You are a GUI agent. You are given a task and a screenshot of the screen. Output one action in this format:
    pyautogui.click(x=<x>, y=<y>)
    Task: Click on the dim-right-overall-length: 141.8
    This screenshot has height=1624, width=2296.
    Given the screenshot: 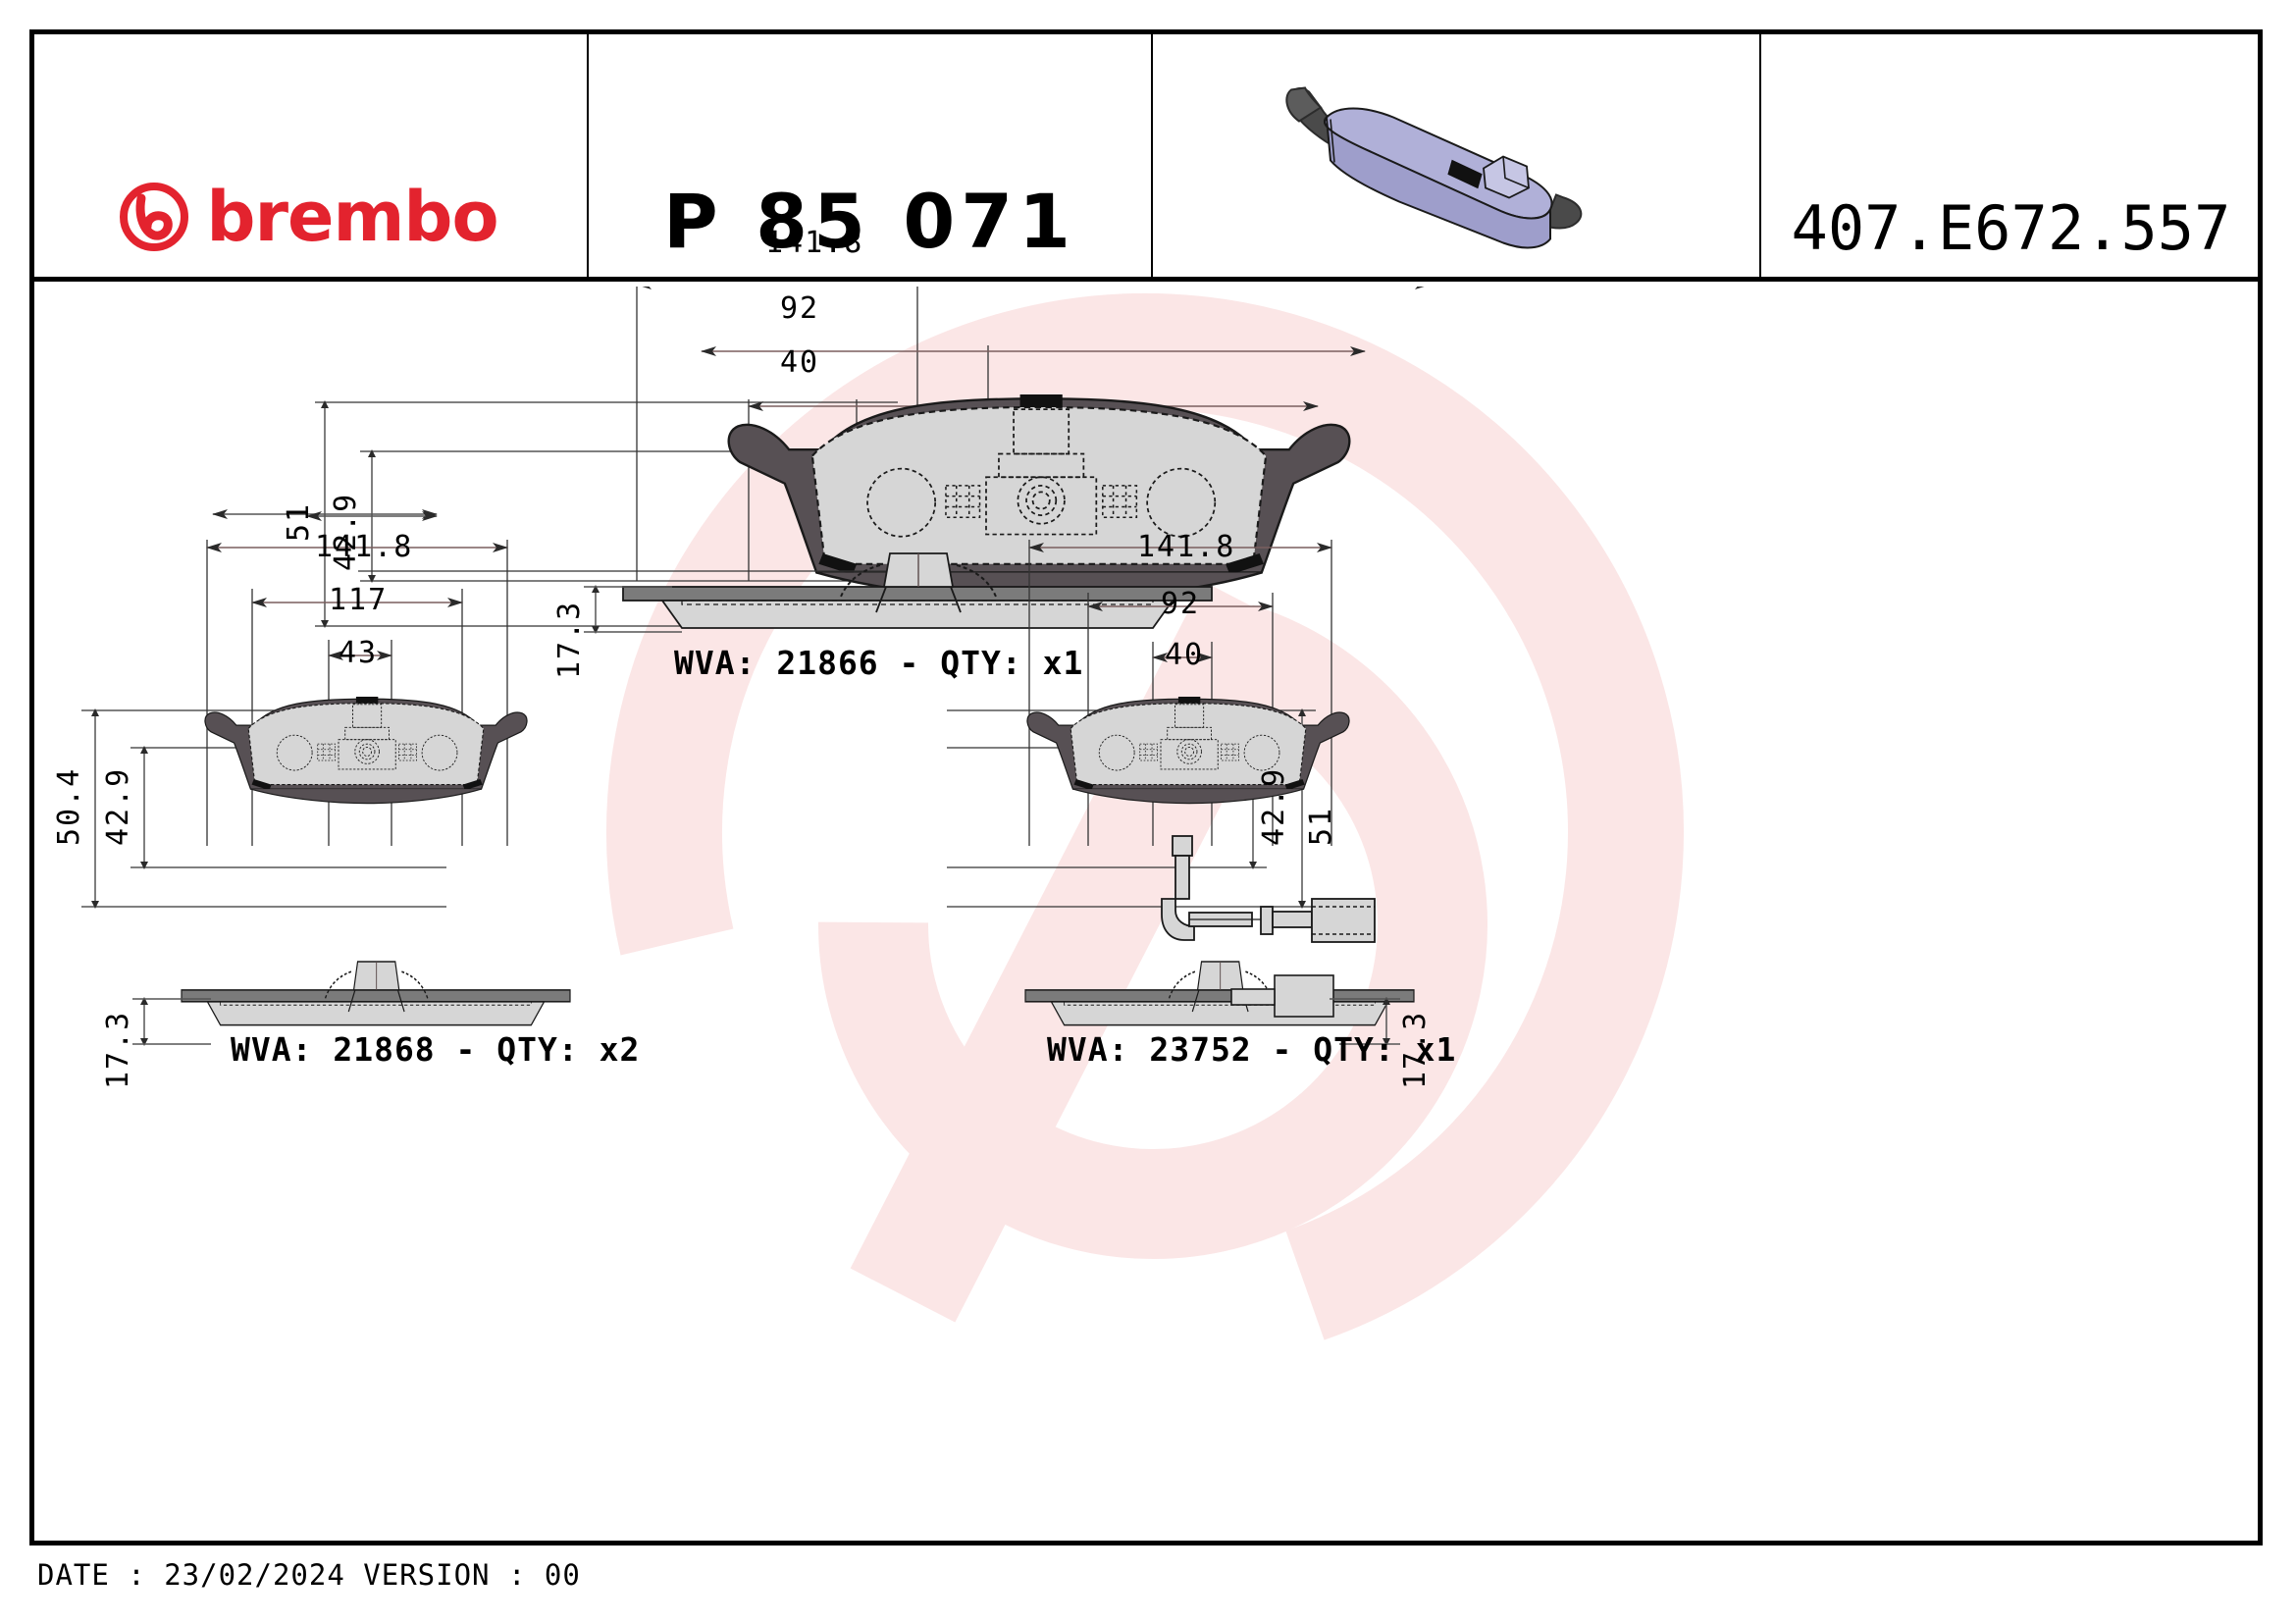 What is the action you would take?
    pyautogui.click(x=1186, y=547)
    